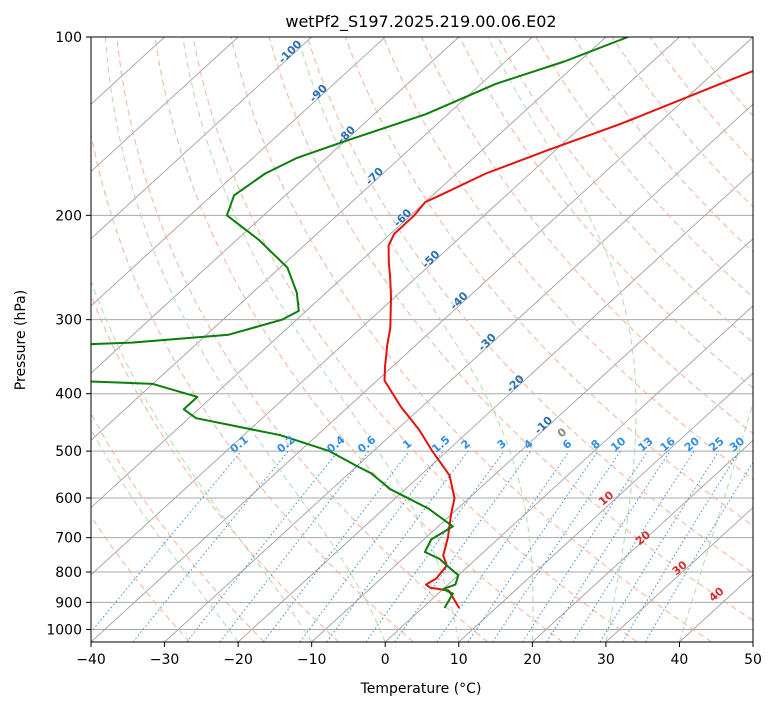  Describe the element at coordinates (68, 334) in the screenshot. I see `y-axis: 100 200 300 400 500 600 700 800 900 1000` at that location.